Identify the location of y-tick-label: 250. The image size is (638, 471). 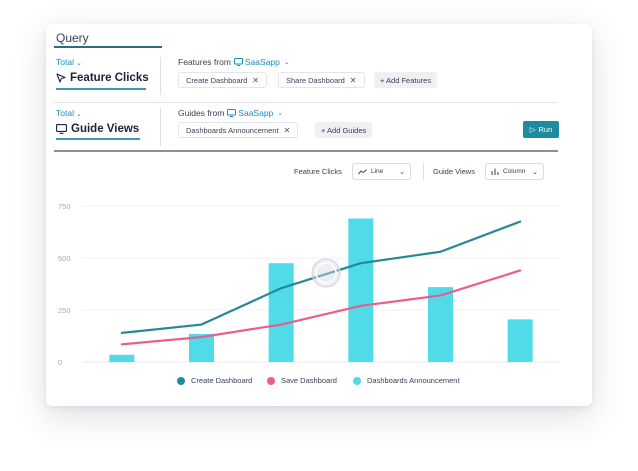
(64, 310).